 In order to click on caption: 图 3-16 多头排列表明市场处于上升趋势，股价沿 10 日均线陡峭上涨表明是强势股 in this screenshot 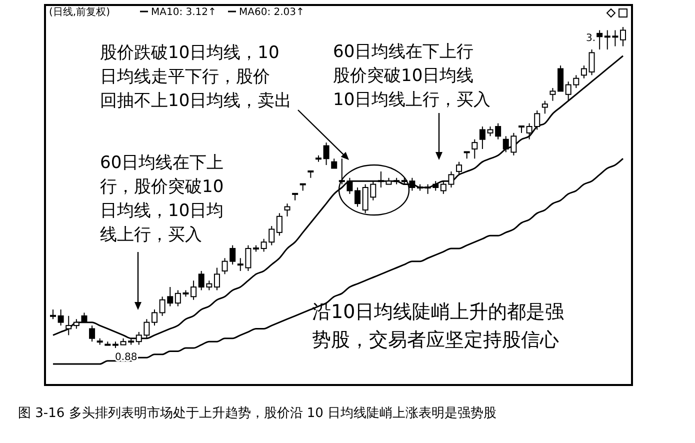, I will do `click(257, 413)`.